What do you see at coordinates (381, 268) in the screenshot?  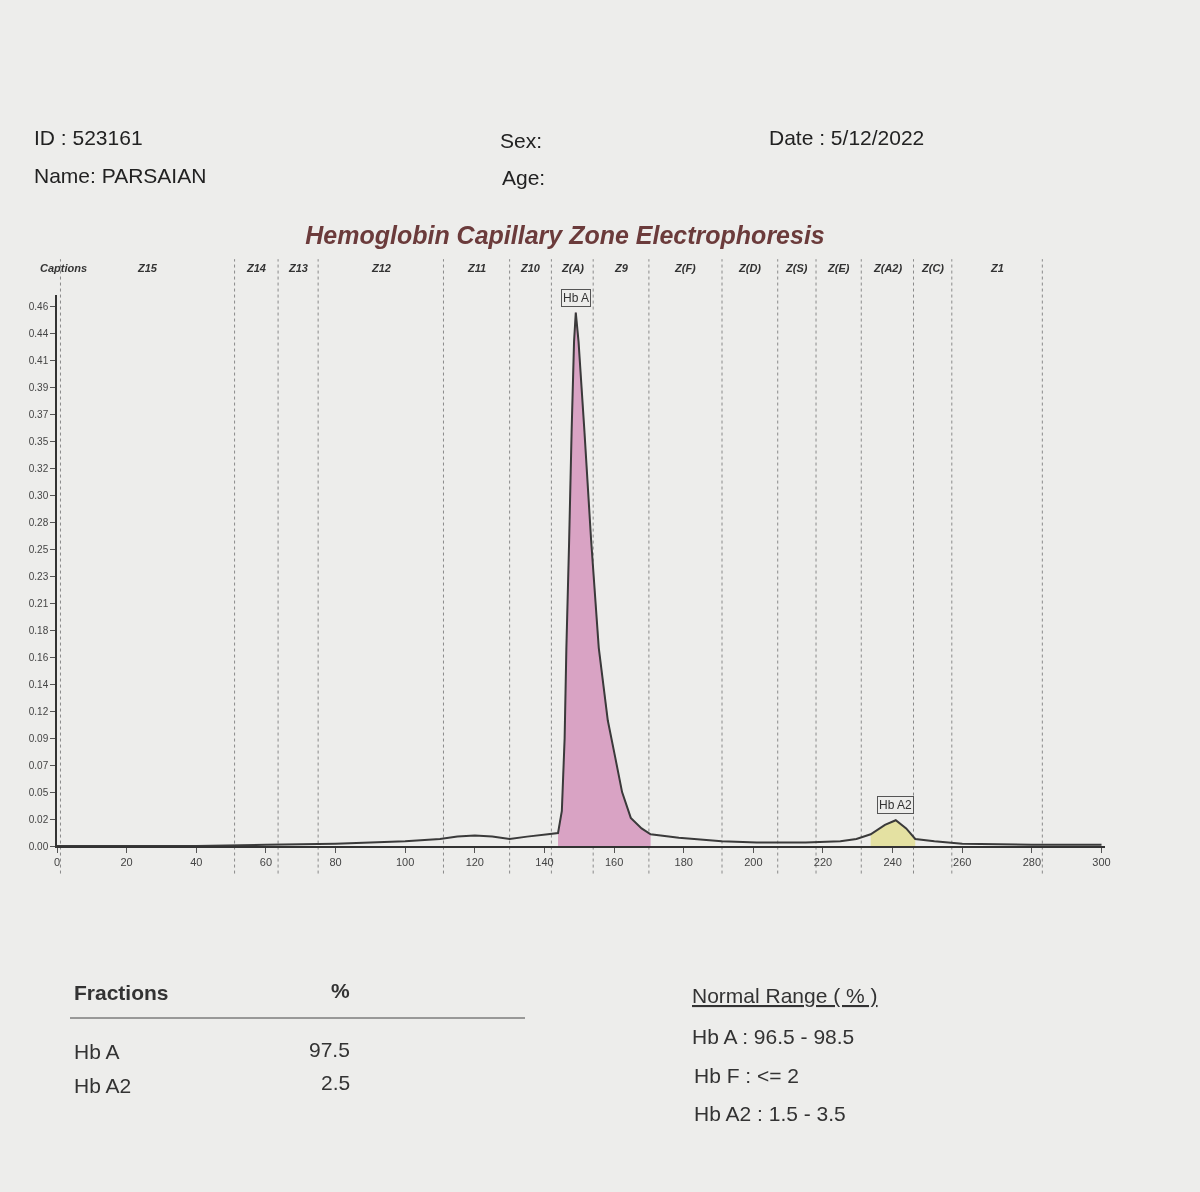 I see `text: Z12` at bounding box center [381, 268].